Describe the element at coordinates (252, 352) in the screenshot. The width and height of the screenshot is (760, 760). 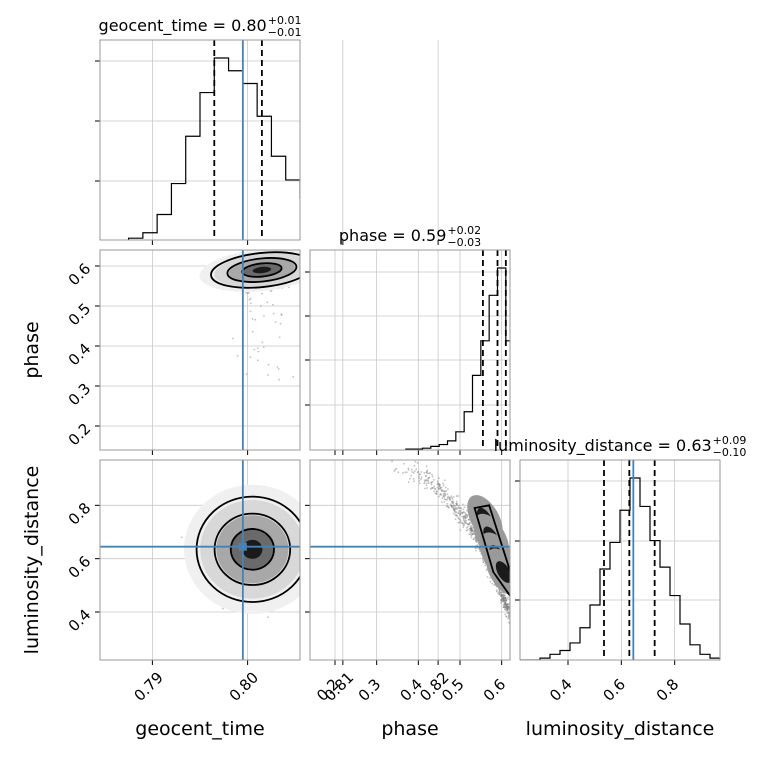
I see `panel-2d-geocent_time-phase: 0.2 0.3 0.4 0.5 0.6` at that location.